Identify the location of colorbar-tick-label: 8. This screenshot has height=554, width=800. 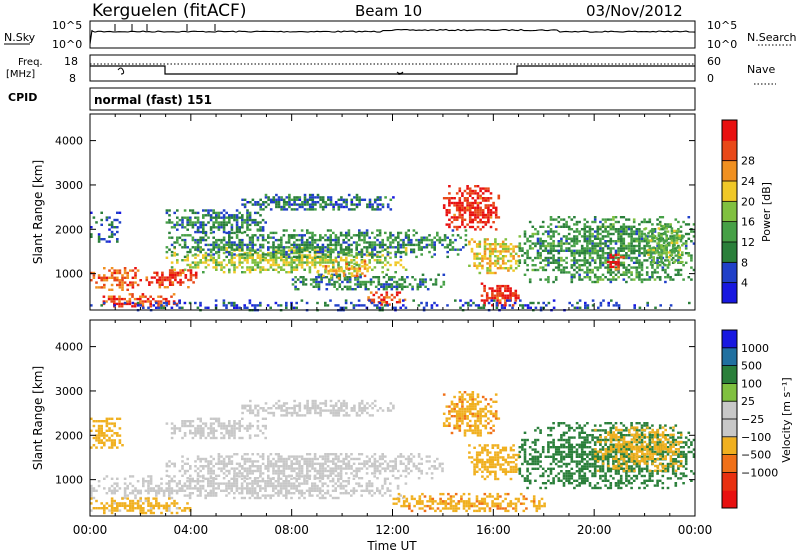
(744, 262).